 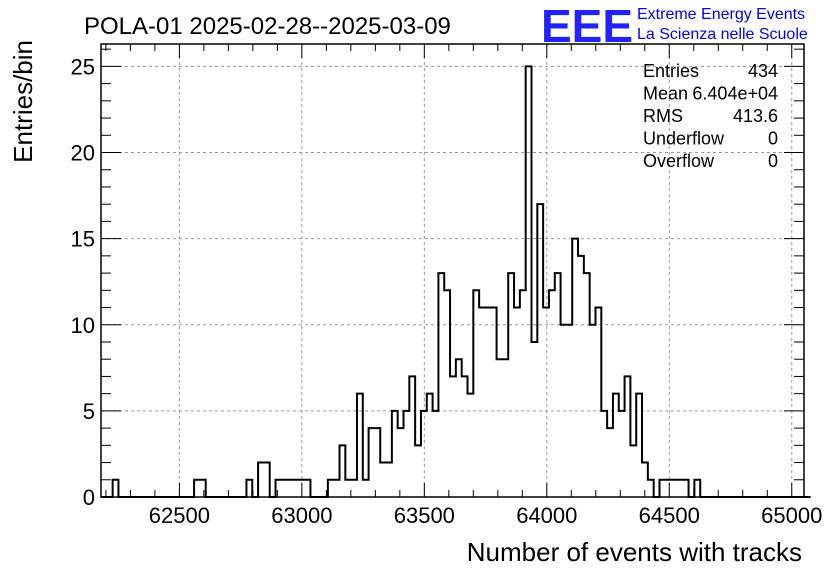 What do you see at coordinates (89, 497) in the screenshot?
I see `y-tick-label: 0` at bounding box center [89, 497].